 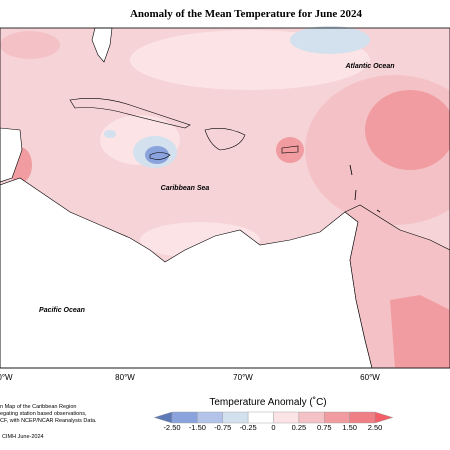 What do you see at coordinates (190, 377) in the screenshot?
I see `longitude-labels: 0°W 80°W 70°W 60°W` at bounding box center [190, 377].